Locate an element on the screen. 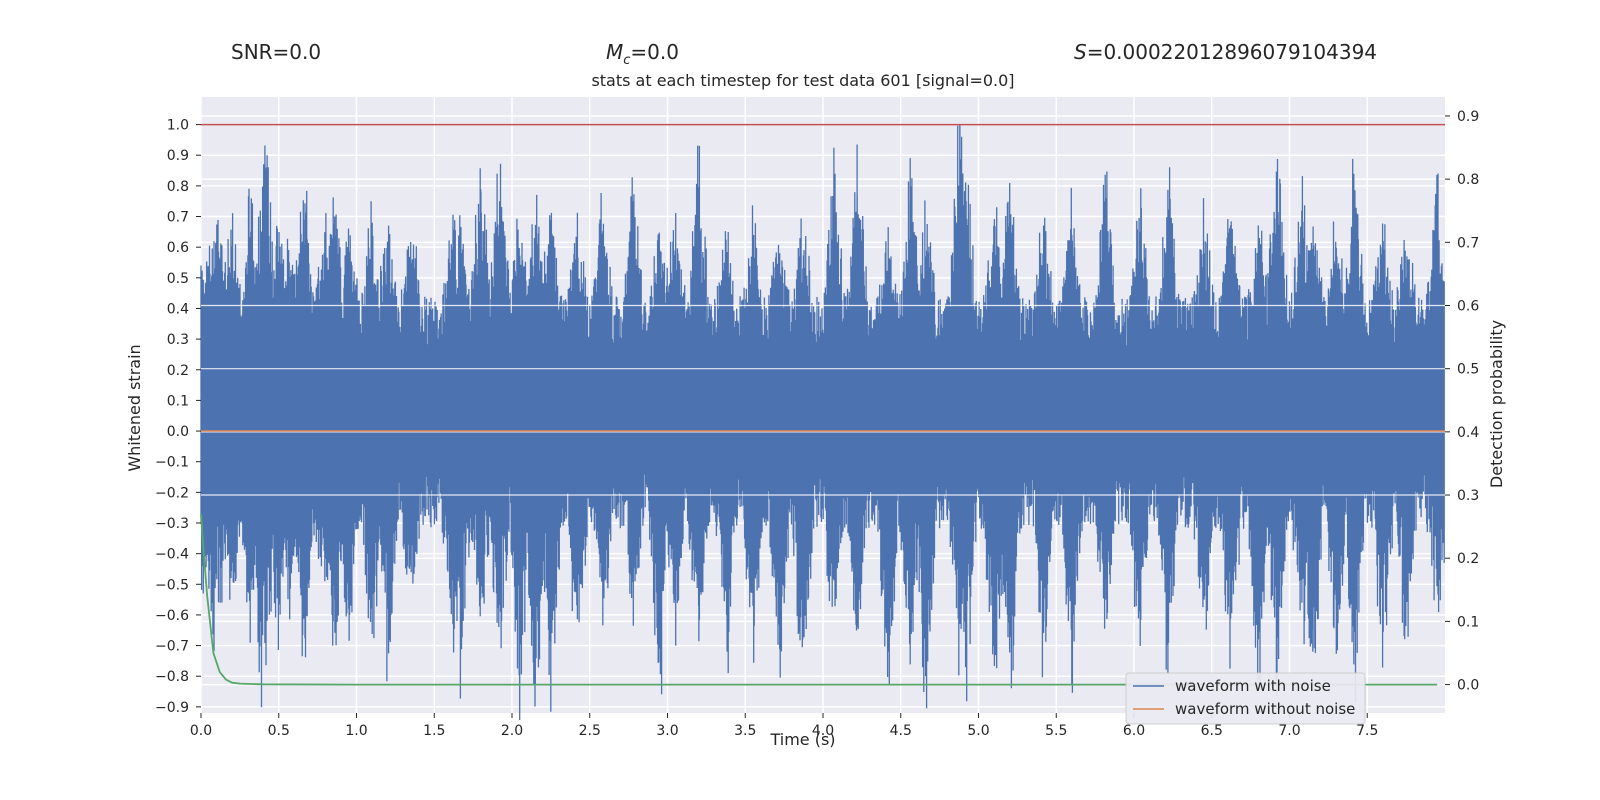  y-tick-label: 0.5 is located at coordinates (178, 279).